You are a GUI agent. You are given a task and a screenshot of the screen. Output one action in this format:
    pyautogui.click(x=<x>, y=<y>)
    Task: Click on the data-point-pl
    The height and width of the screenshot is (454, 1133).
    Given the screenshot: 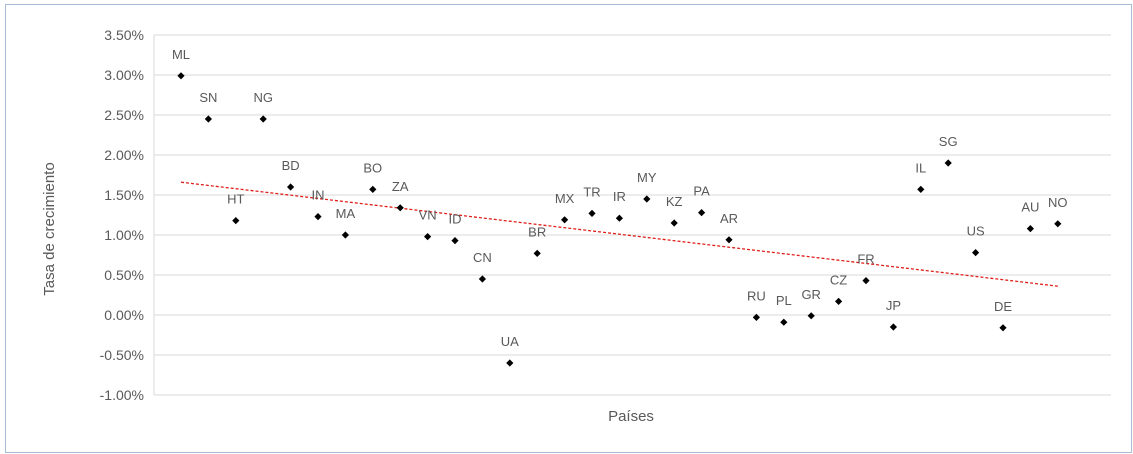 What is the action you would take?
    pyautogui.click(x=784, y=322)
    